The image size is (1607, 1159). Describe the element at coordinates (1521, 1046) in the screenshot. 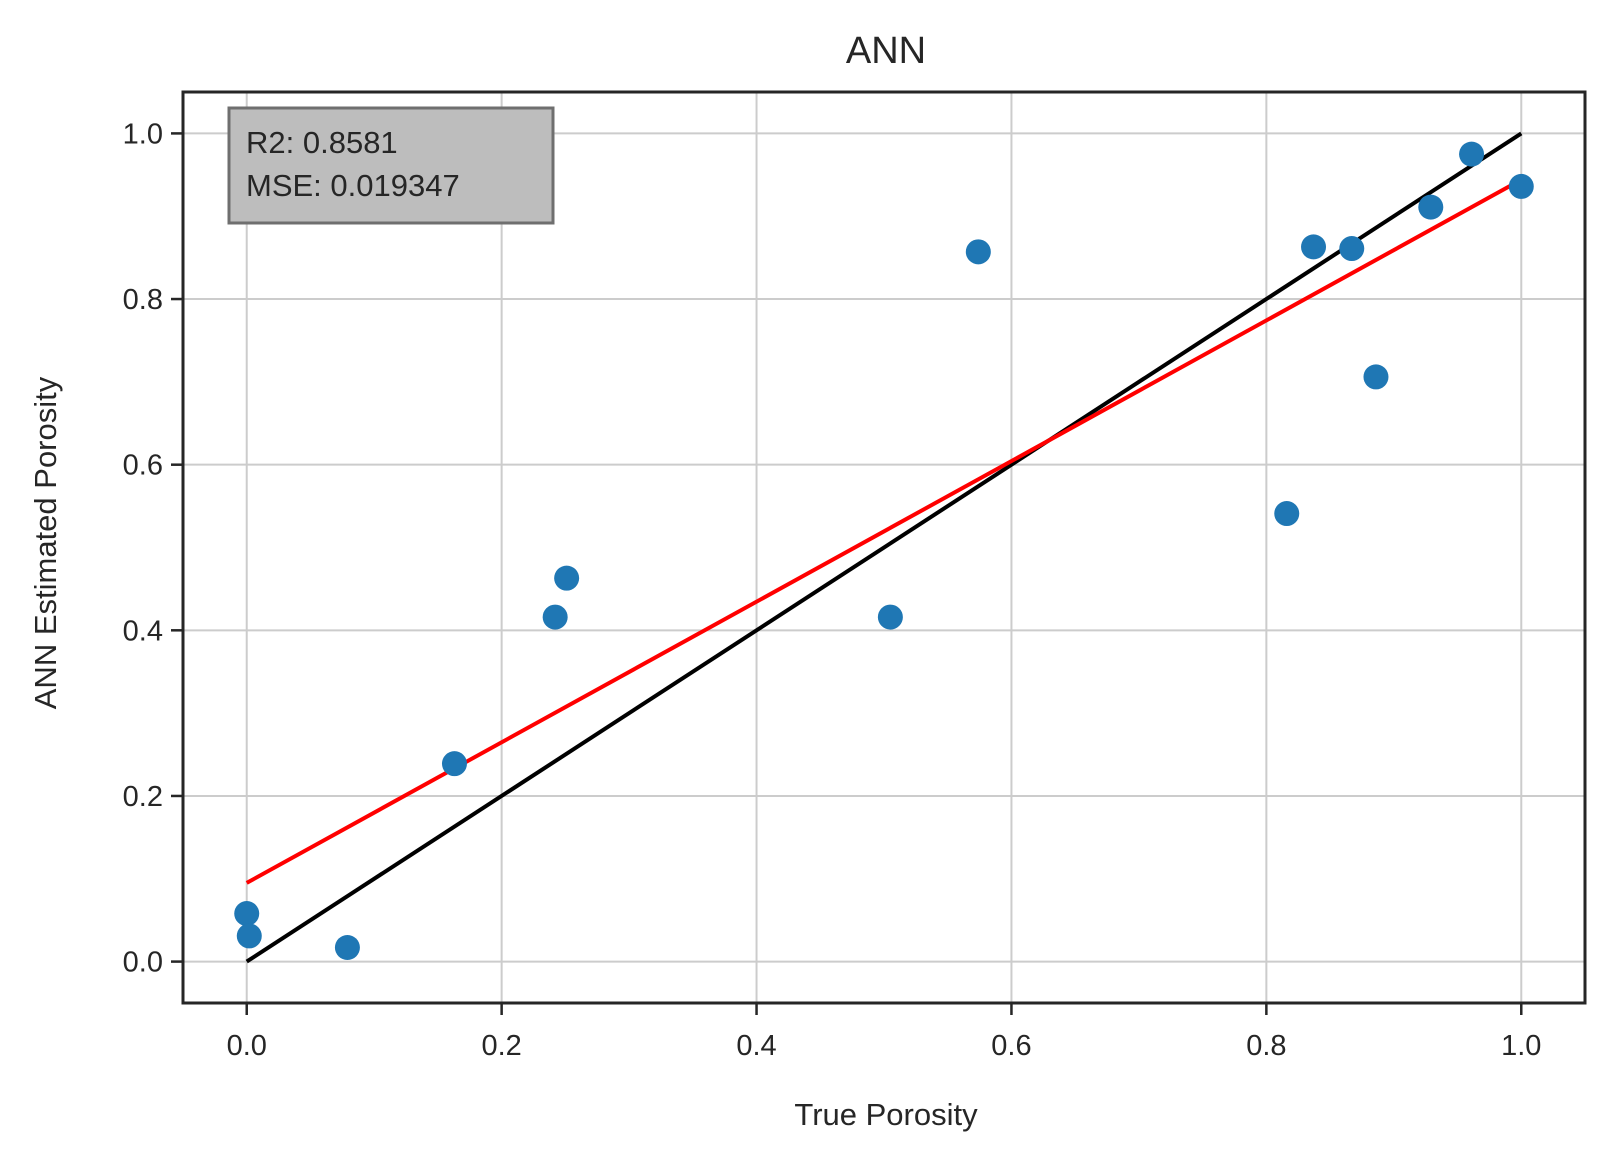

I see `x-tick-label: 1.0` at that location.